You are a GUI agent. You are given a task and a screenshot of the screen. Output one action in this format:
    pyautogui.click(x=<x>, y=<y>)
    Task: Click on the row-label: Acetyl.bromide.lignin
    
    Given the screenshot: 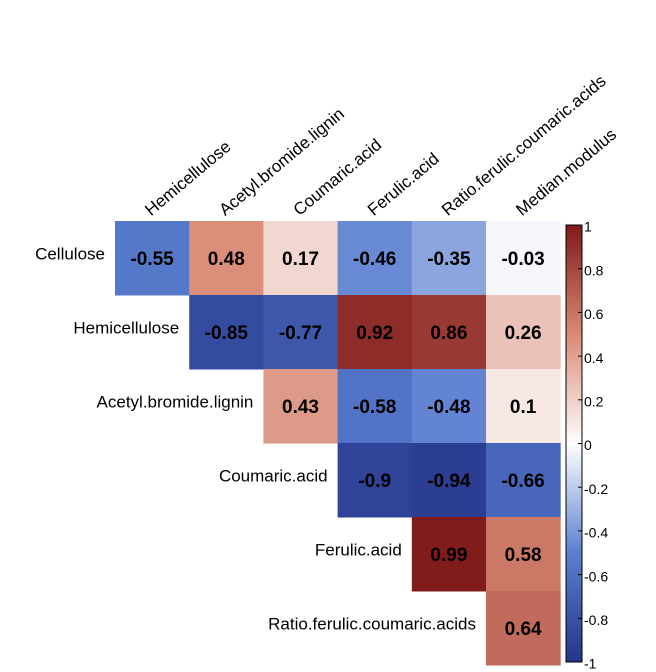 What is the action you would take?
    pyautogui.click(x=175, y=401)
    